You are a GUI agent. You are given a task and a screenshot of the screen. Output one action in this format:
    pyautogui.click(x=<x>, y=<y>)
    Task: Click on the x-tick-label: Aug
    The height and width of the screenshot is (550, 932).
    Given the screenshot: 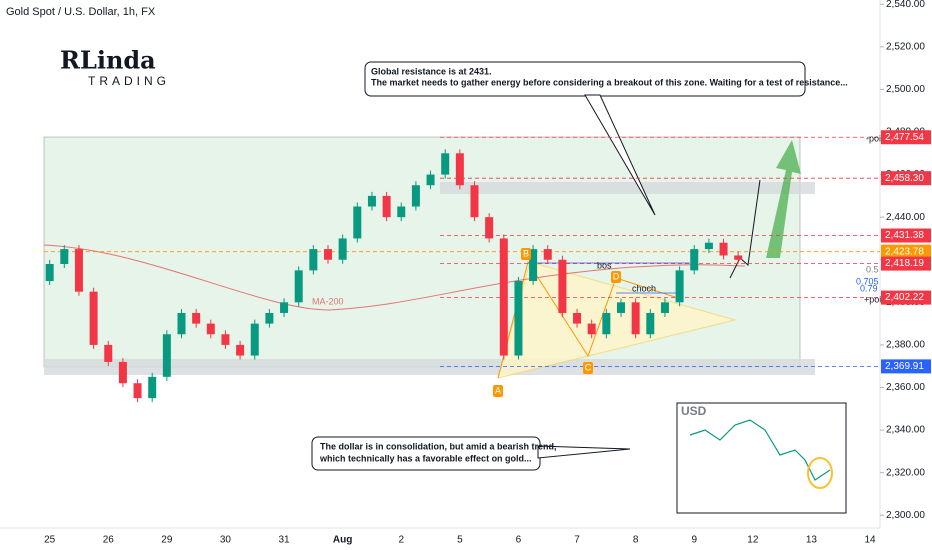 What is the action you would take?
    pyautogui.click(x=342, y=540)
    